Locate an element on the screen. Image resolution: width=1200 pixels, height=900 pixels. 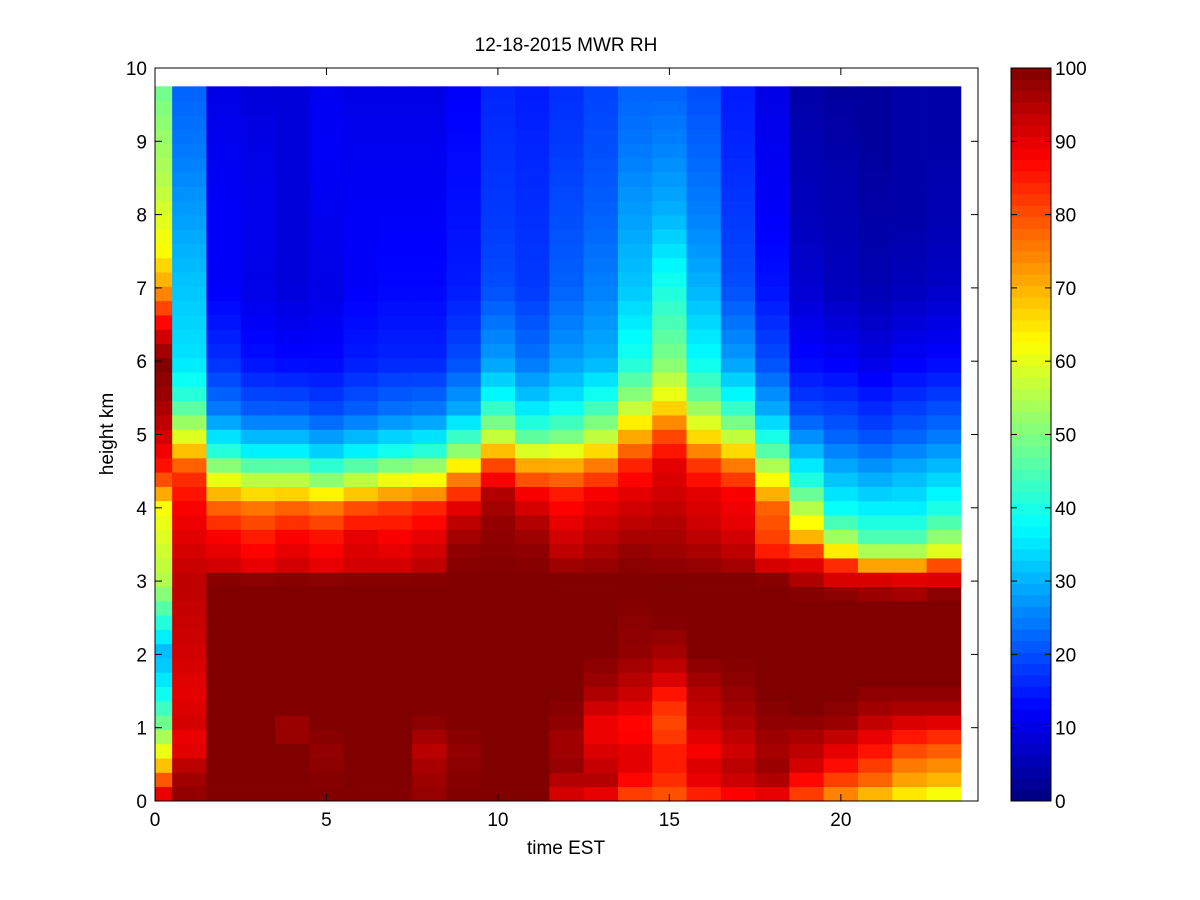
y-tick-label: 9 is located at coordinates (141, 142).